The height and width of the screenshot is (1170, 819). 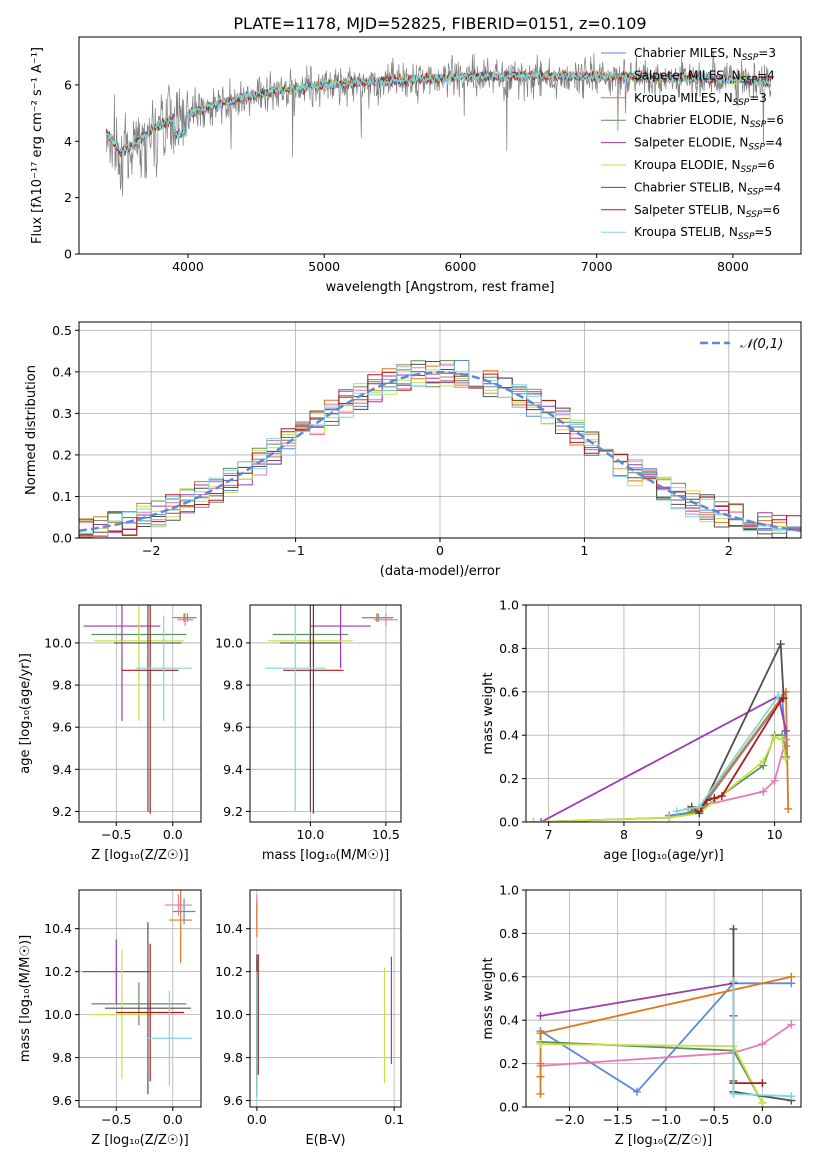 What do you see at coordinates (386, 834) in the screenshot?
I see `x-tick-label: 10.5` at bounding box center [386, 834].